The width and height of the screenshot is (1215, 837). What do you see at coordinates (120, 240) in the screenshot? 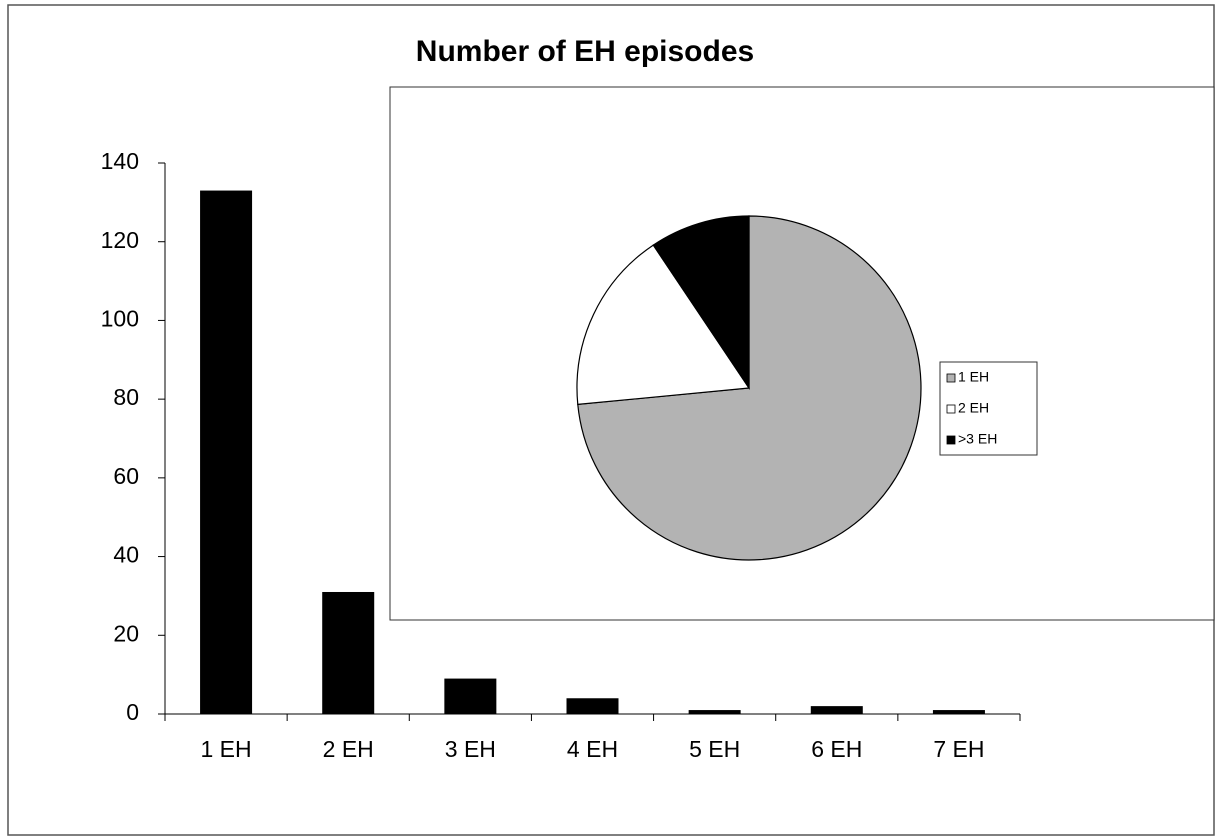
I see `y-tick-label: 120` at bounding box center [120, 240].